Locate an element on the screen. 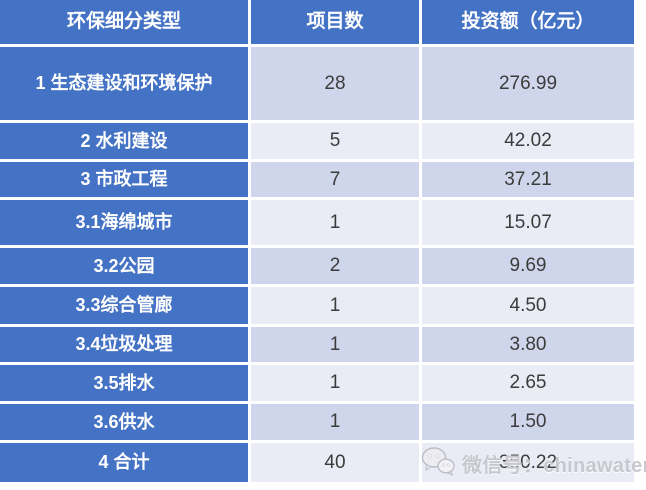 The height and width of the screenshot is (490, 646). row-category: 3.5排水 is located at coordinates (124, 383).